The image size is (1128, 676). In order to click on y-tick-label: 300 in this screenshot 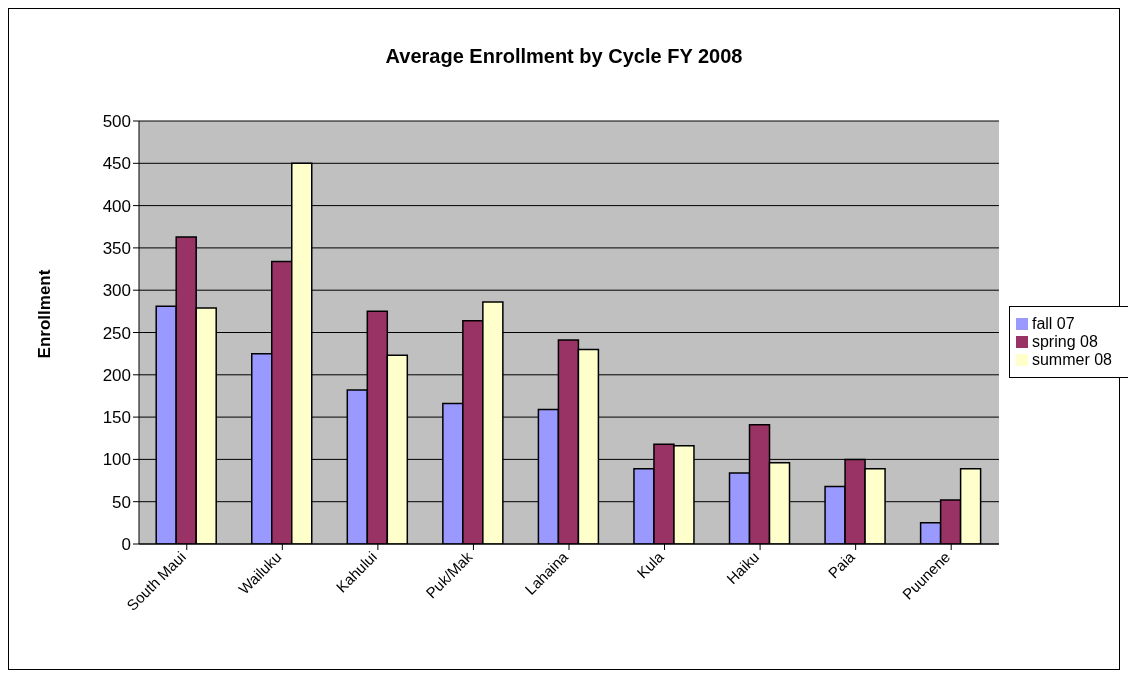, I will do `click(116, 291)`.